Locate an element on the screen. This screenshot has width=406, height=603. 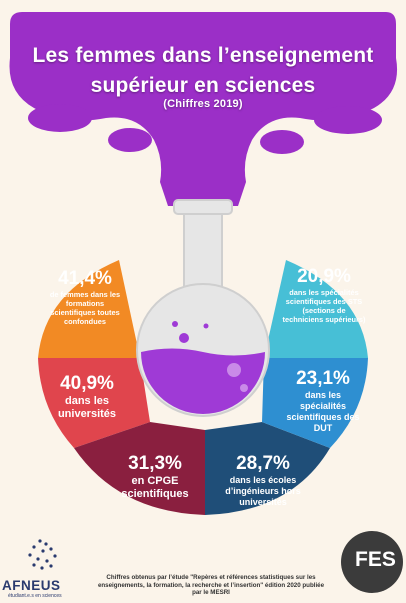
fes-logo-text: FES is located at coordinates (375, 559).